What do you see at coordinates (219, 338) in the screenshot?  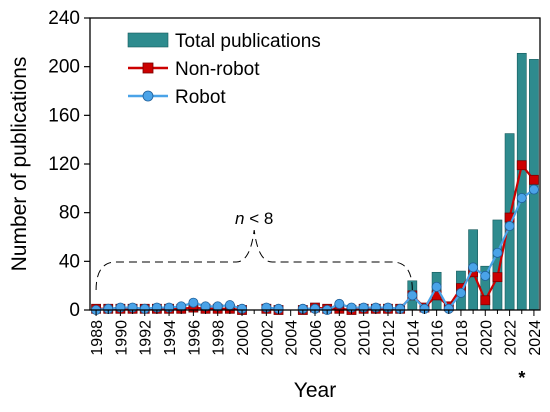 I see `x-tick-label: 1998` at bounding box center [219, 338].